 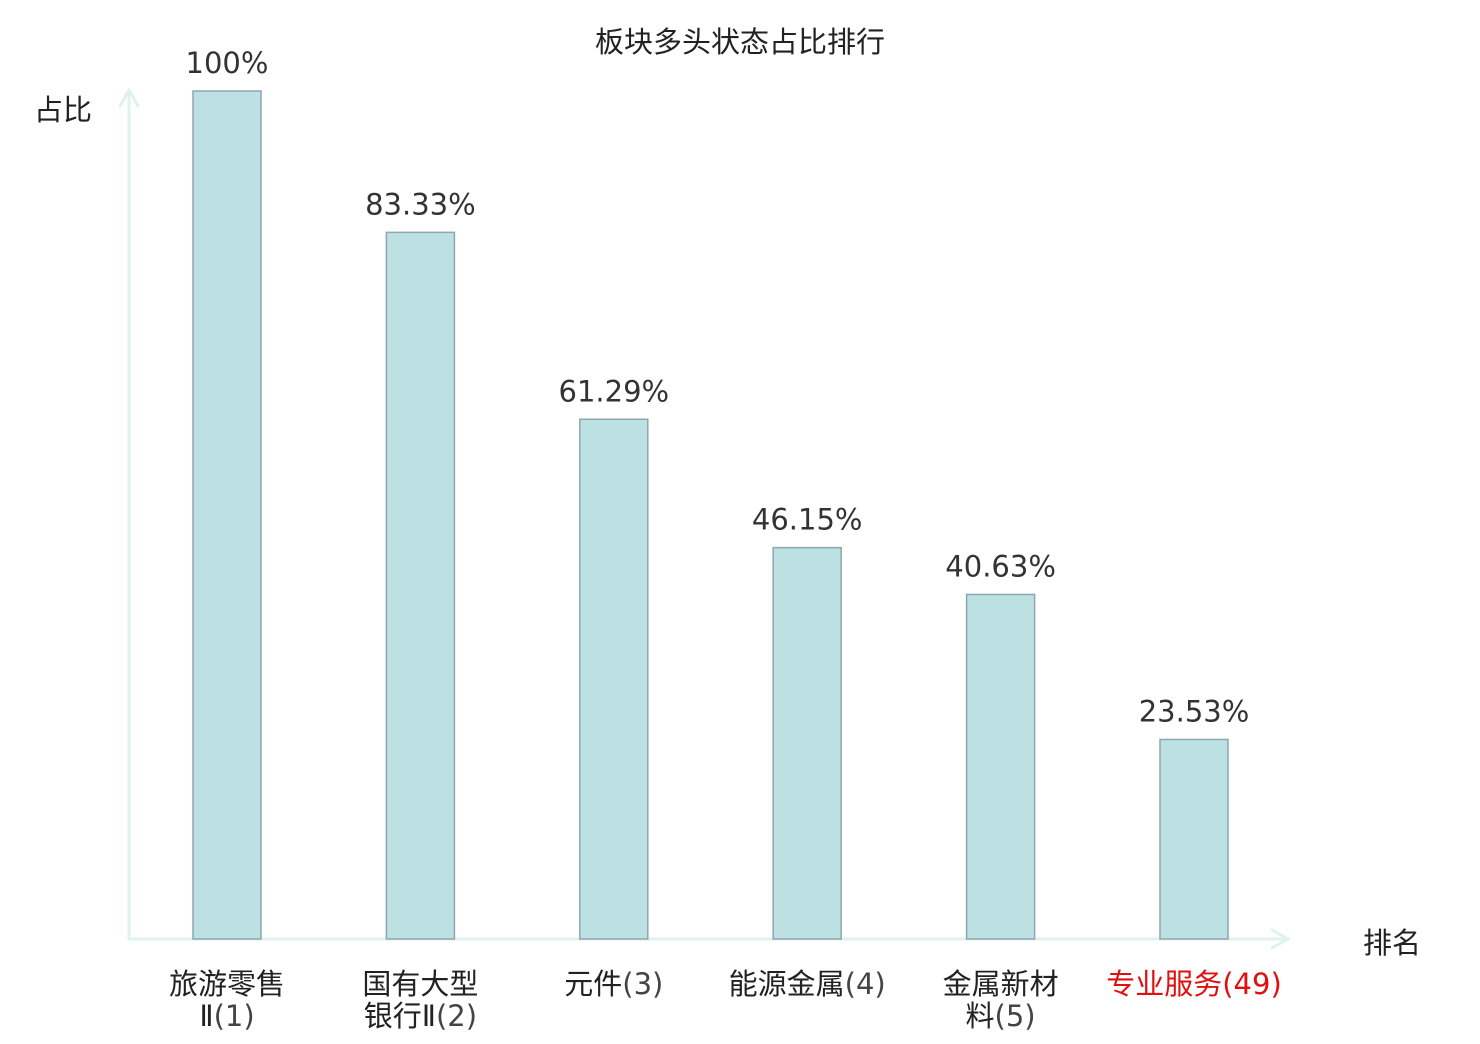 What do you see at coordinates (227, 63) in the screenshot?
I see `data-label: 100%` at bounding box center [227, 63].